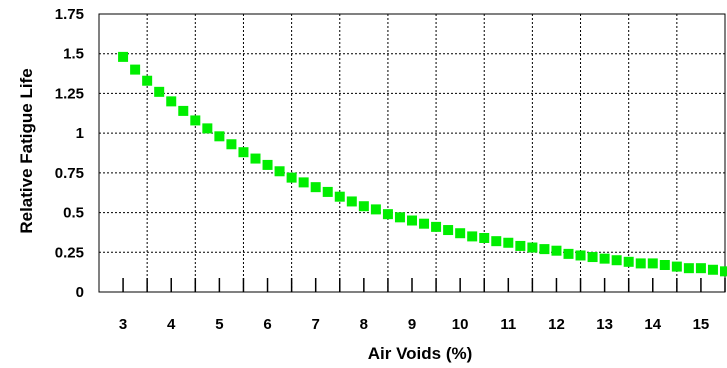 This screenshot has height=368, width=727. Describe the element at coordinates (219, 324) in the screenshot. I see `x-tick-label: 5` at that location.